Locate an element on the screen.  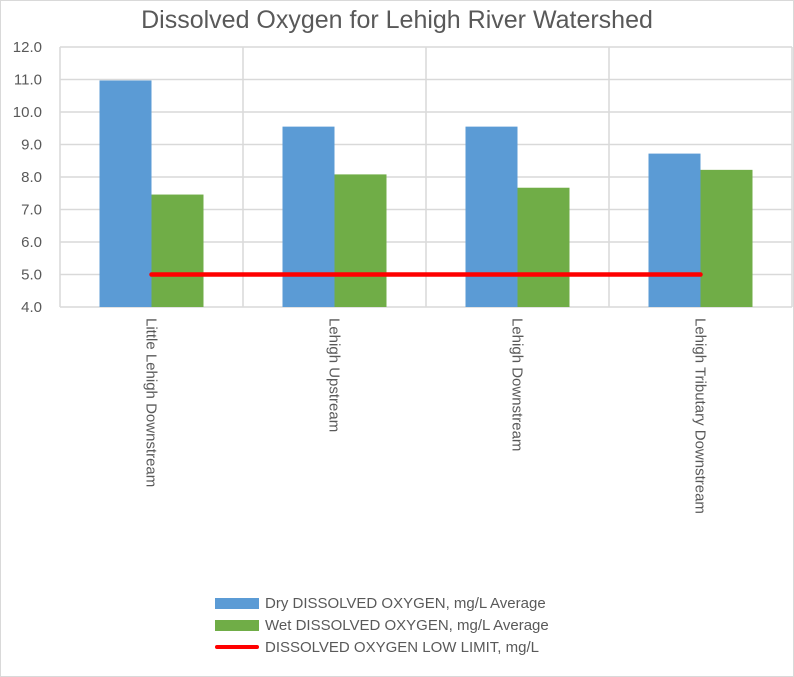
legend-swatch-limit is located at coordinates (237, 647).